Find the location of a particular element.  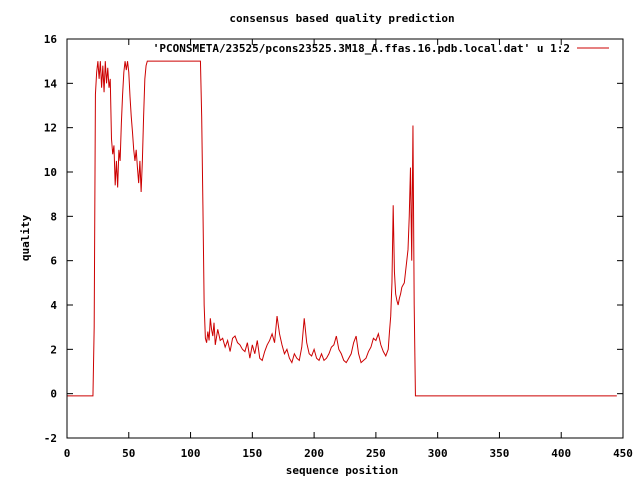

y-tick-label: -2 is located at coordinates (50, 438).